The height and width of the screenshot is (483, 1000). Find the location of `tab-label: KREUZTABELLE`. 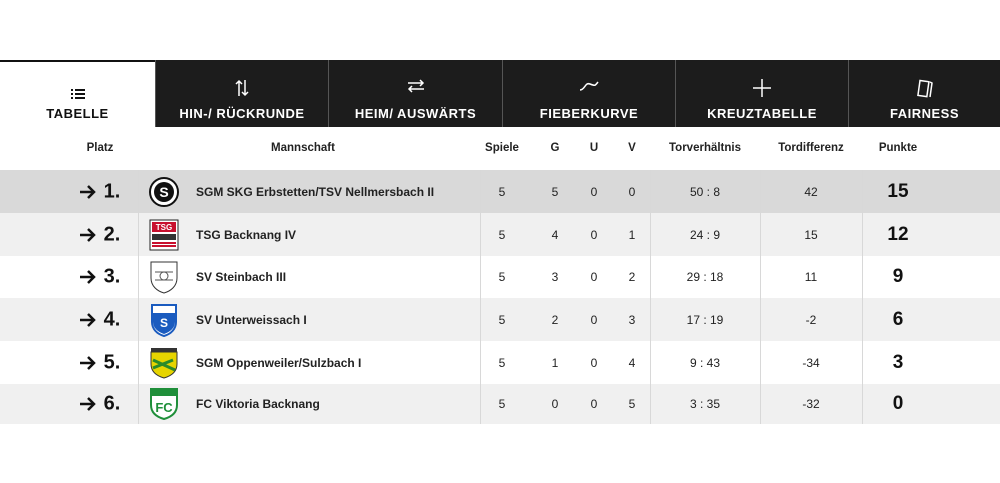

tab-label: KREUZTABELLE is located at coordinates (762, 113).